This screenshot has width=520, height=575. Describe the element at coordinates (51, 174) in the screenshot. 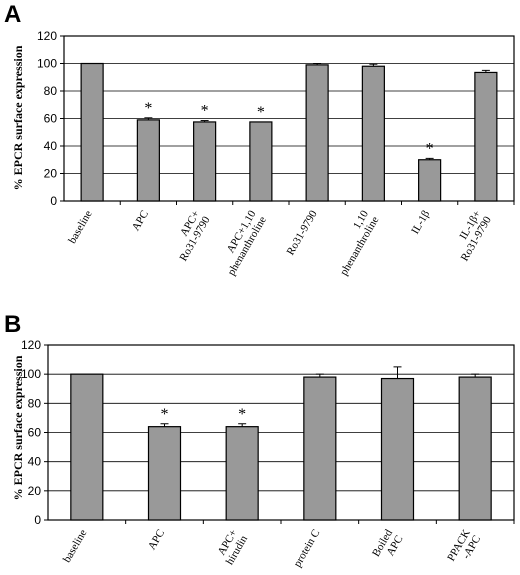

I see `y-tick-label-a-1: 20` at that location.